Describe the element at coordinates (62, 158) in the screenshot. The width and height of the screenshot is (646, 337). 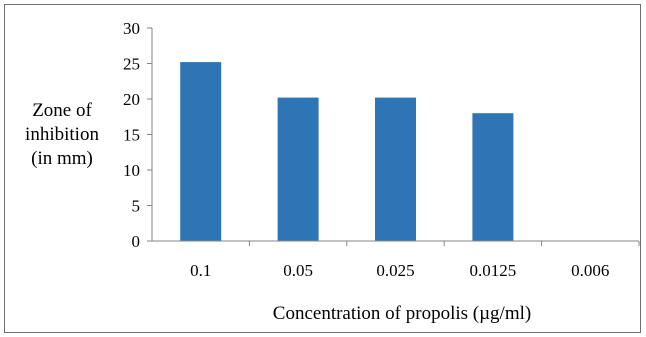
I see `y-axis-title-line-3: (in mm)` at that location.